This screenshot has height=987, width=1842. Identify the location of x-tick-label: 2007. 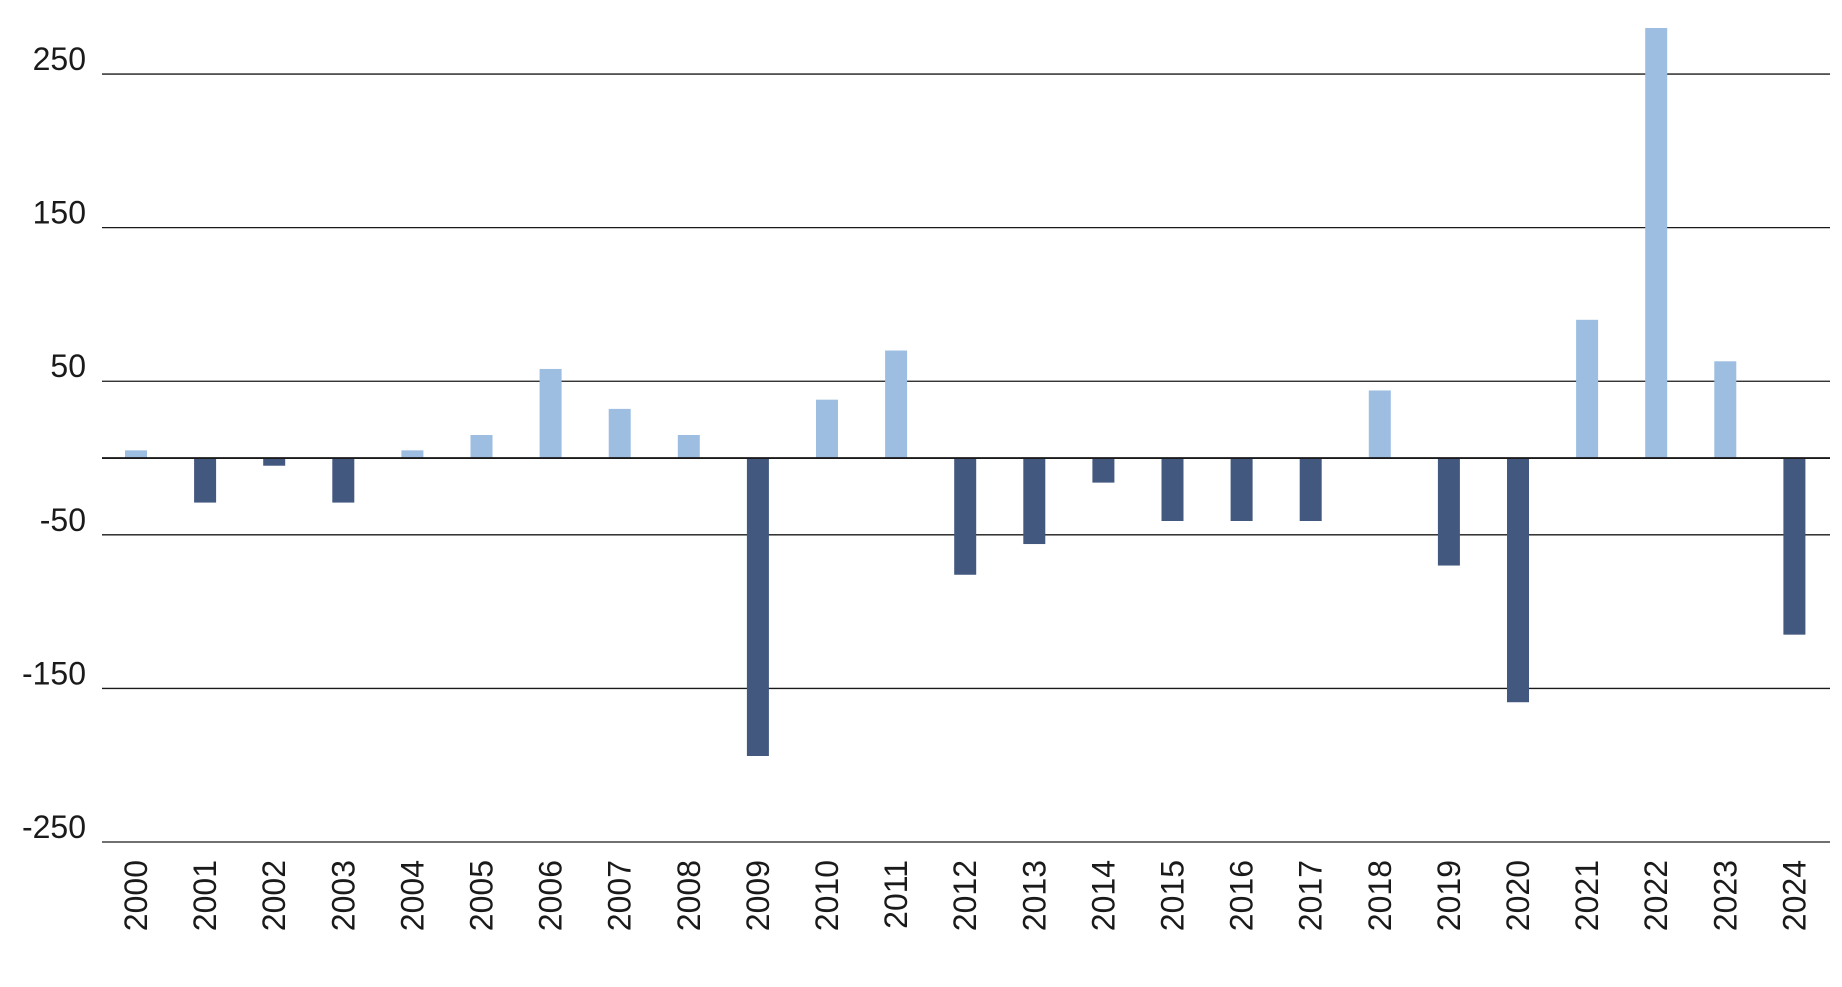
(620, 895).